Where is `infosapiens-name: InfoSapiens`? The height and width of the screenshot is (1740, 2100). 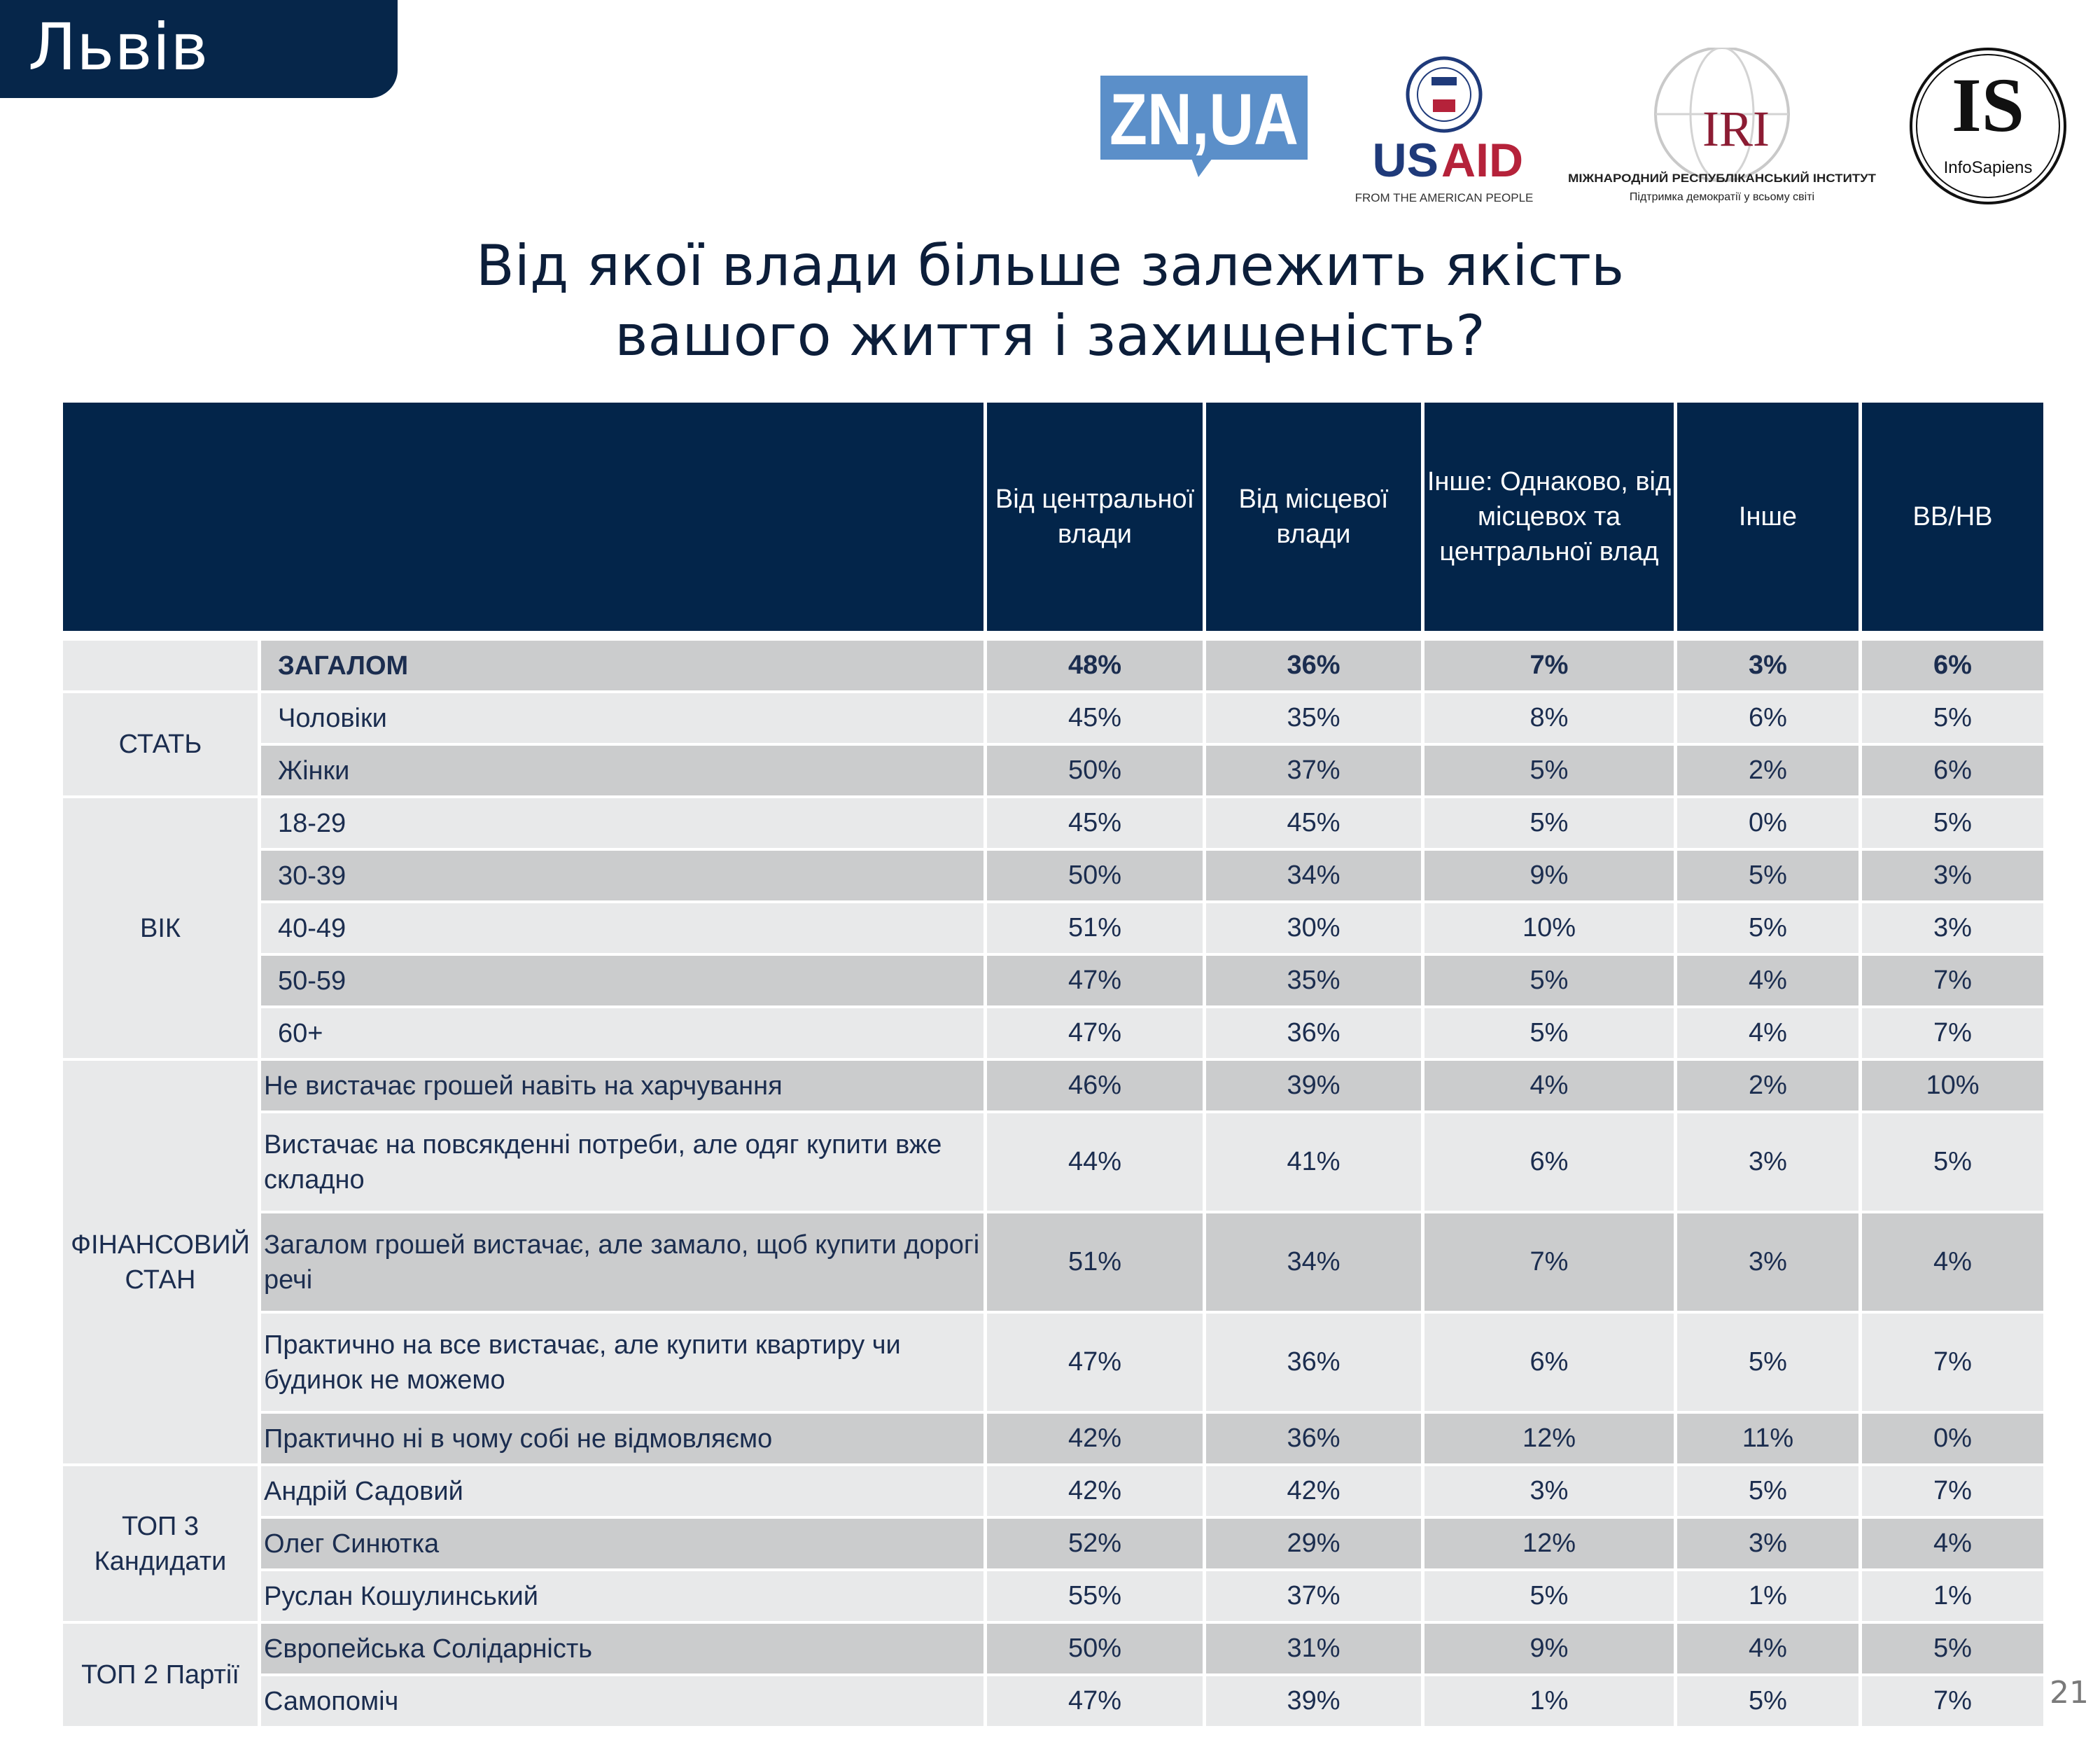 infosapiens-name: InfoSapiens is located at coordinates (1988, 167).